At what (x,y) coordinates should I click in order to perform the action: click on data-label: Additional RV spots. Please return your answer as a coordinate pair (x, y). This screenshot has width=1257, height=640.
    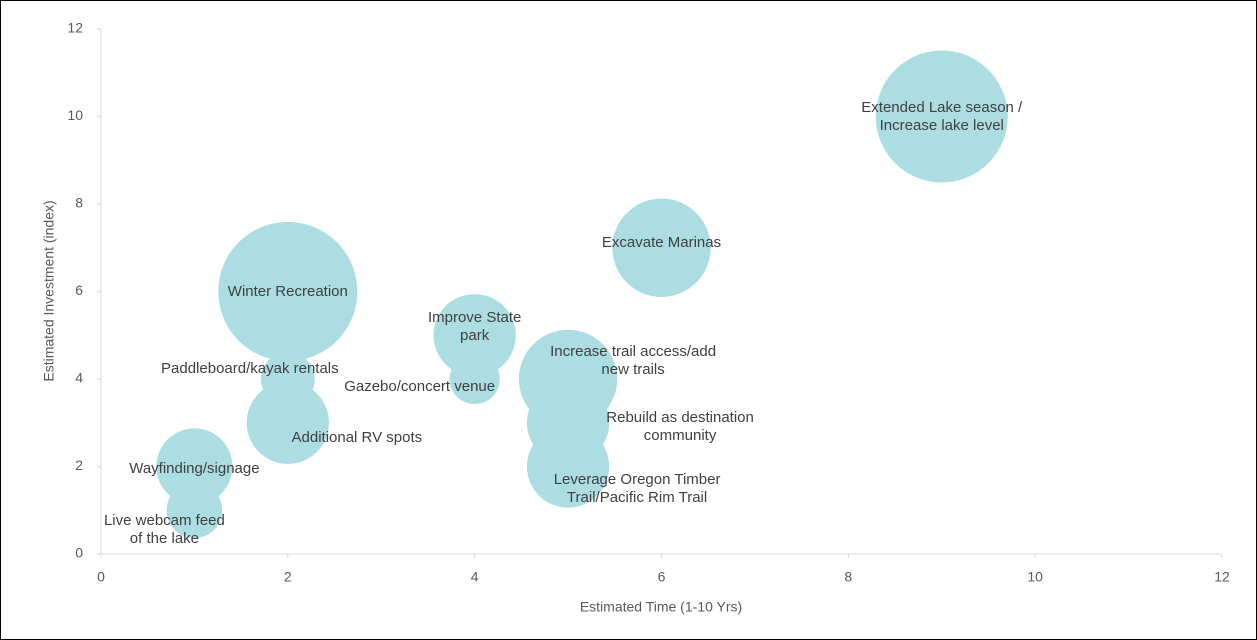
    Looking at the image, I should click on (357, 437).